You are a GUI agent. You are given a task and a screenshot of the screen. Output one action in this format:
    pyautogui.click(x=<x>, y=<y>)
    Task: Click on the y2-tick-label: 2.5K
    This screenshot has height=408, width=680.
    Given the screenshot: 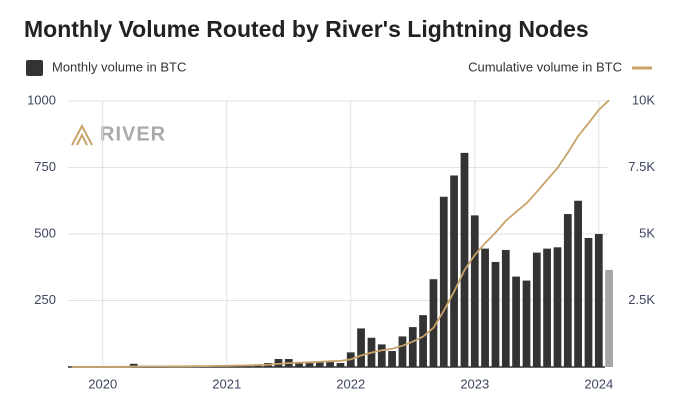 What is the action you would take?
    pyautogui.click(x=641, y=299)
    